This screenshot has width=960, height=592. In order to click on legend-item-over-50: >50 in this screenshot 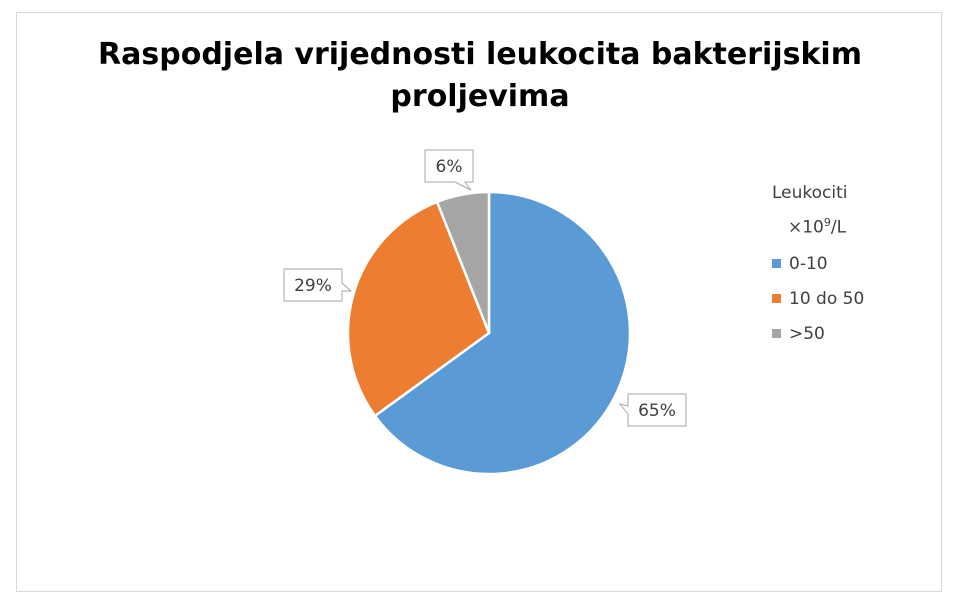, I will do `click(818, 334)`.